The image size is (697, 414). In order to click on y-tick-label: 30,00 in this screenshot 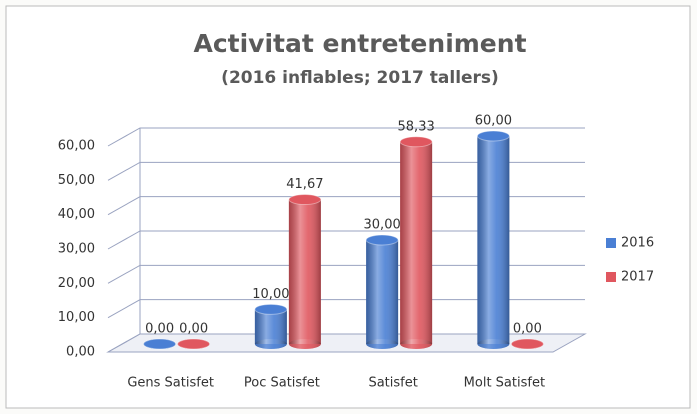, I will do `click(76, 249)`.